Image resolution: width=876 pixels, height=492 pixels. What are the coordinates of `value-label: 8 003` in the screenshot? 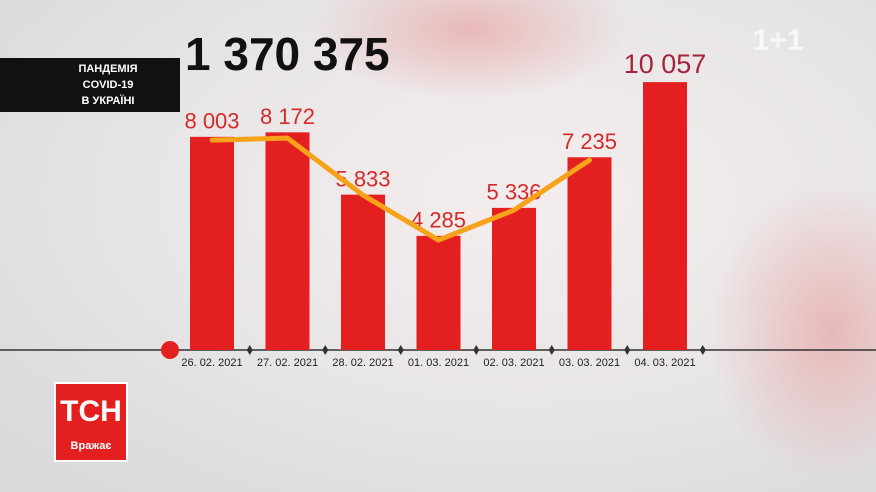 It's located at (211, 121).